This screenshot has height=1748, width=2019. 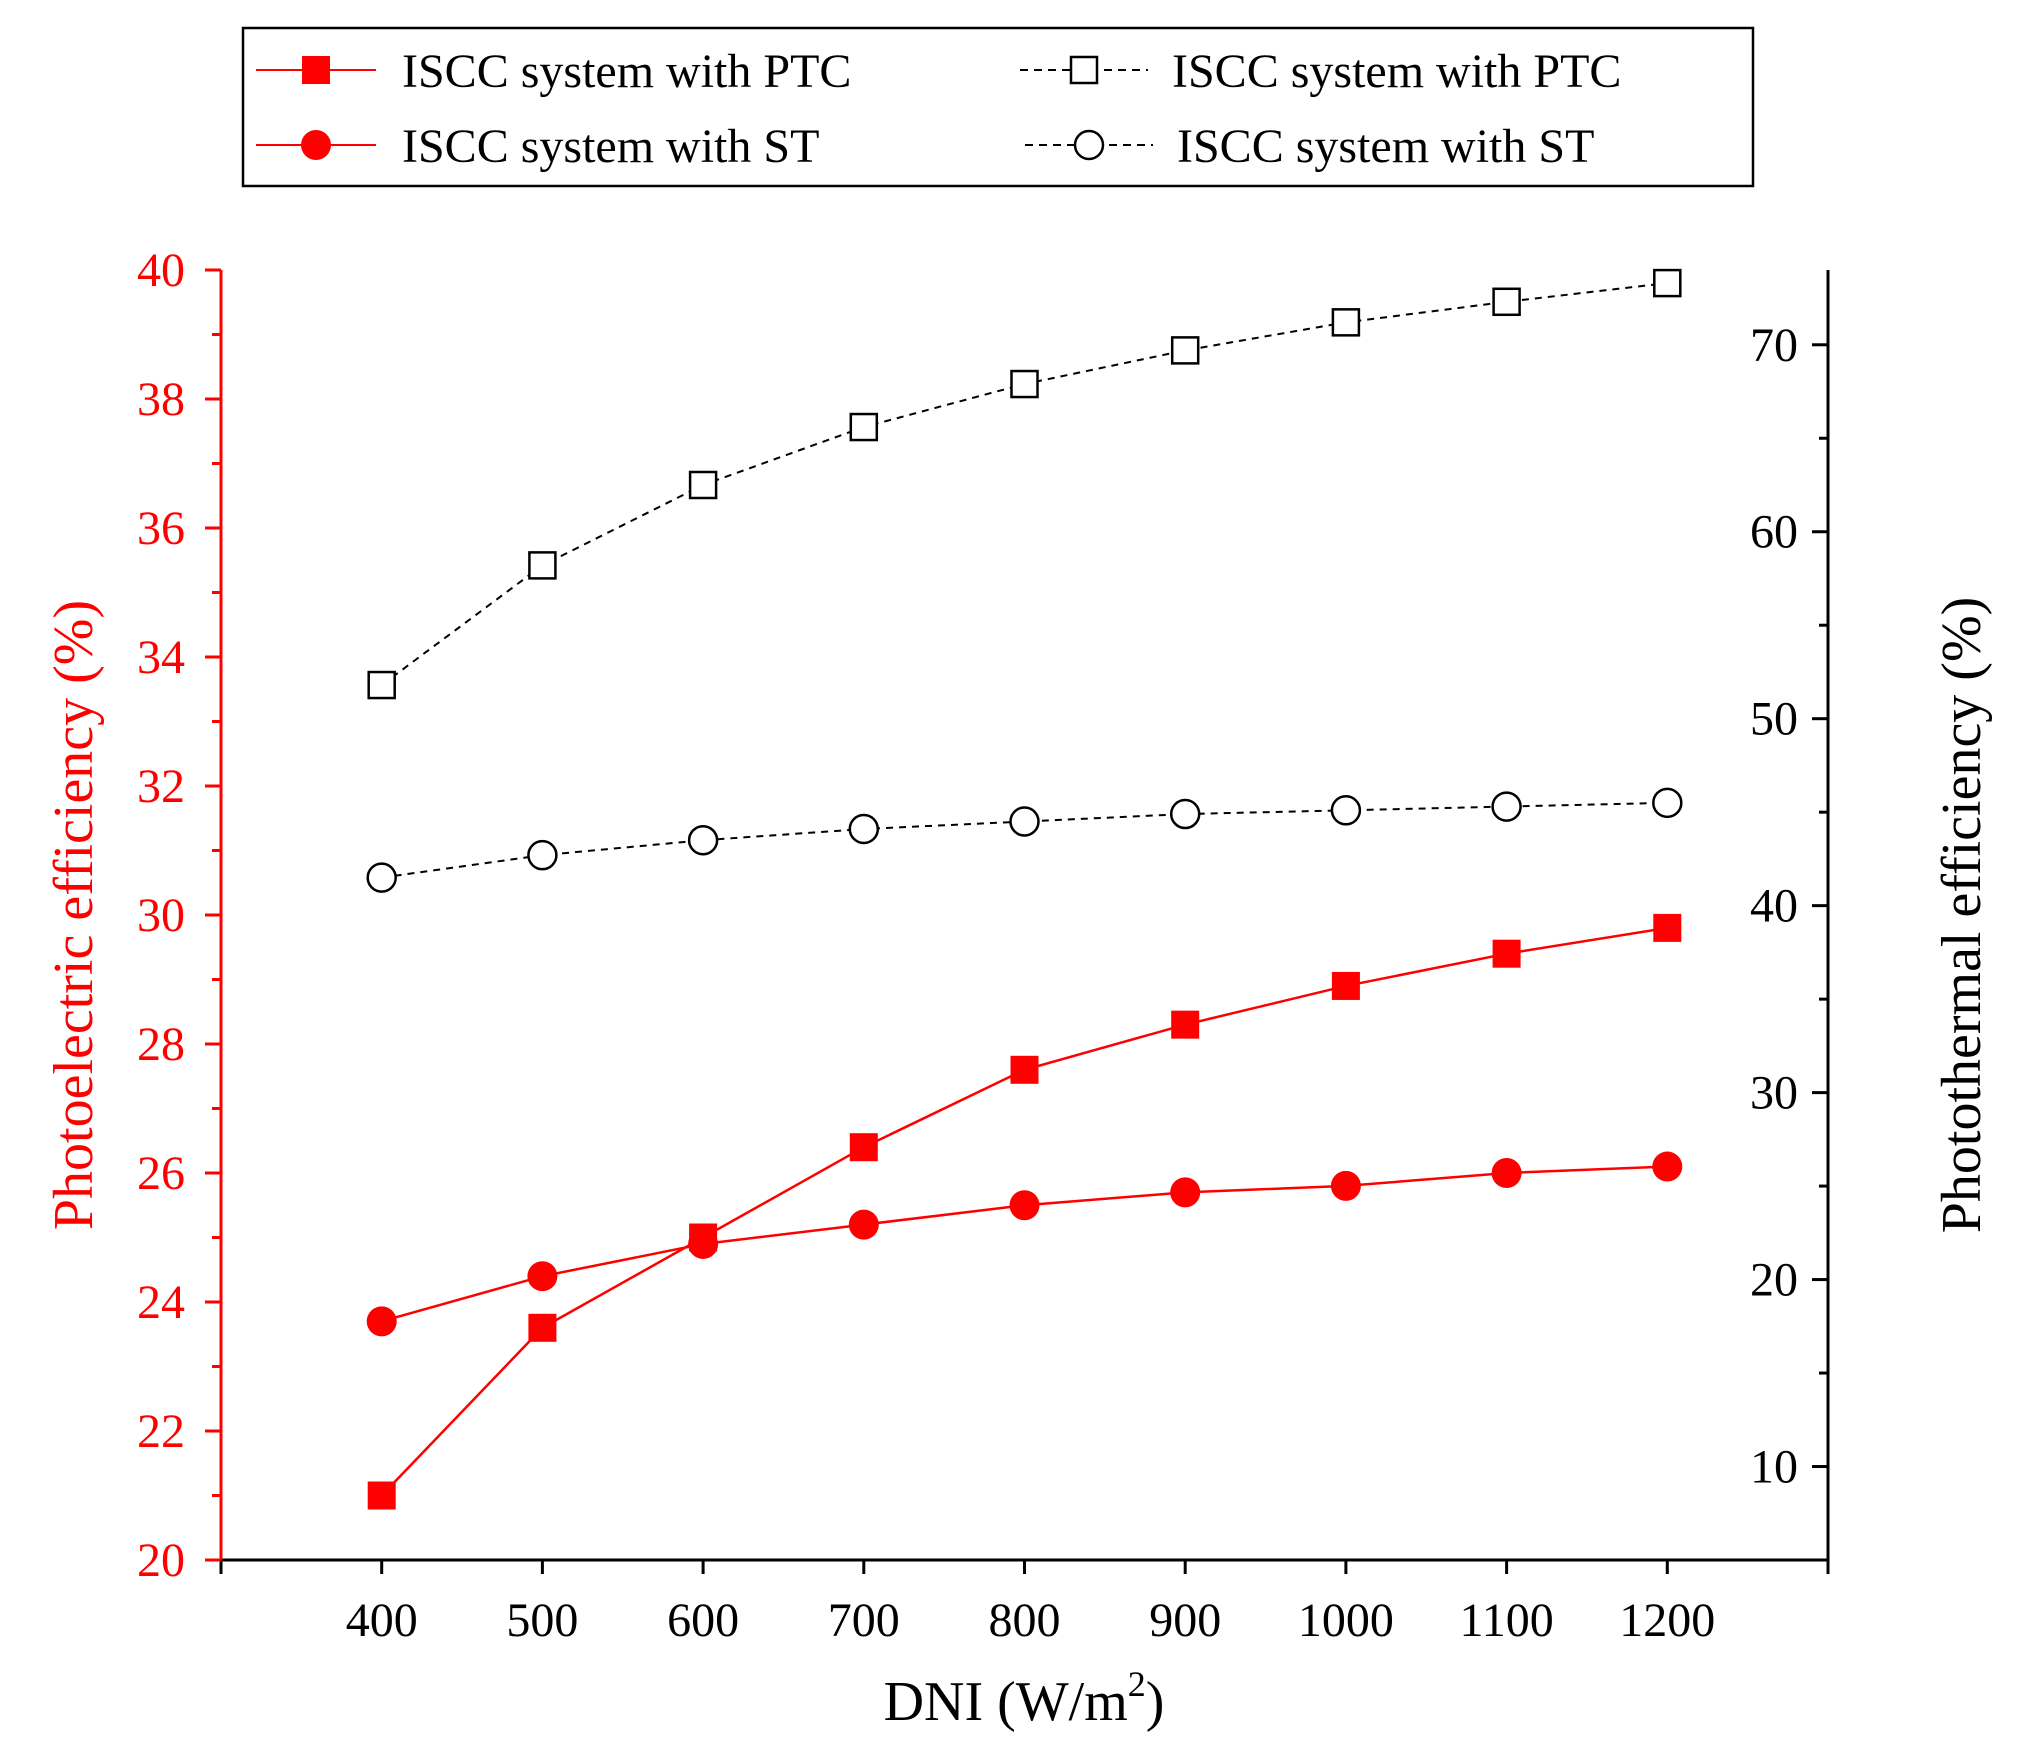 I want to click on y-right-tick-label-20: 20, so click(x=1774, y=1280).